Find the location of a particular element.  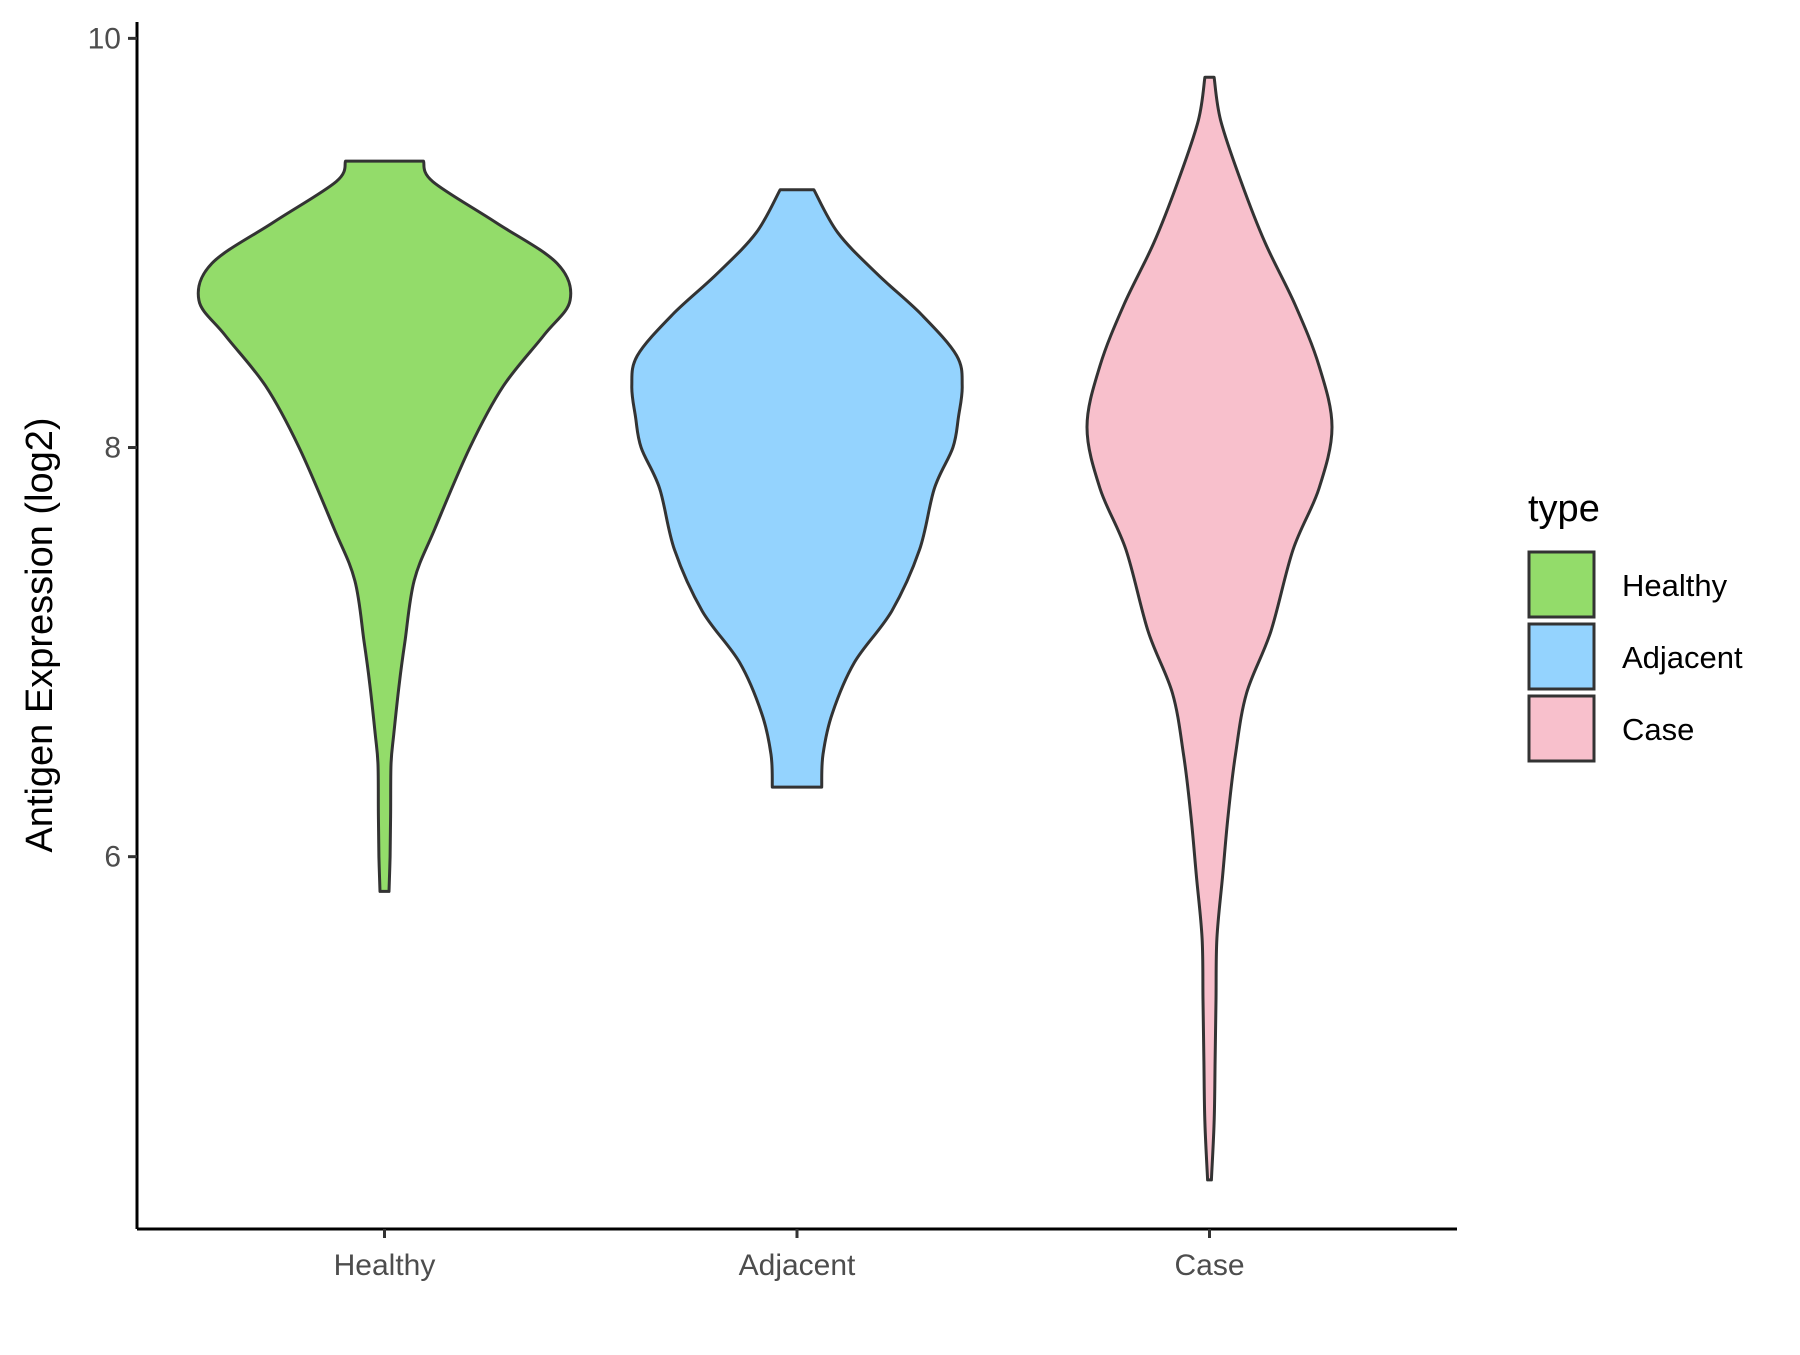

x-tick-label: Healthy is located at coordinates (385, 1265).